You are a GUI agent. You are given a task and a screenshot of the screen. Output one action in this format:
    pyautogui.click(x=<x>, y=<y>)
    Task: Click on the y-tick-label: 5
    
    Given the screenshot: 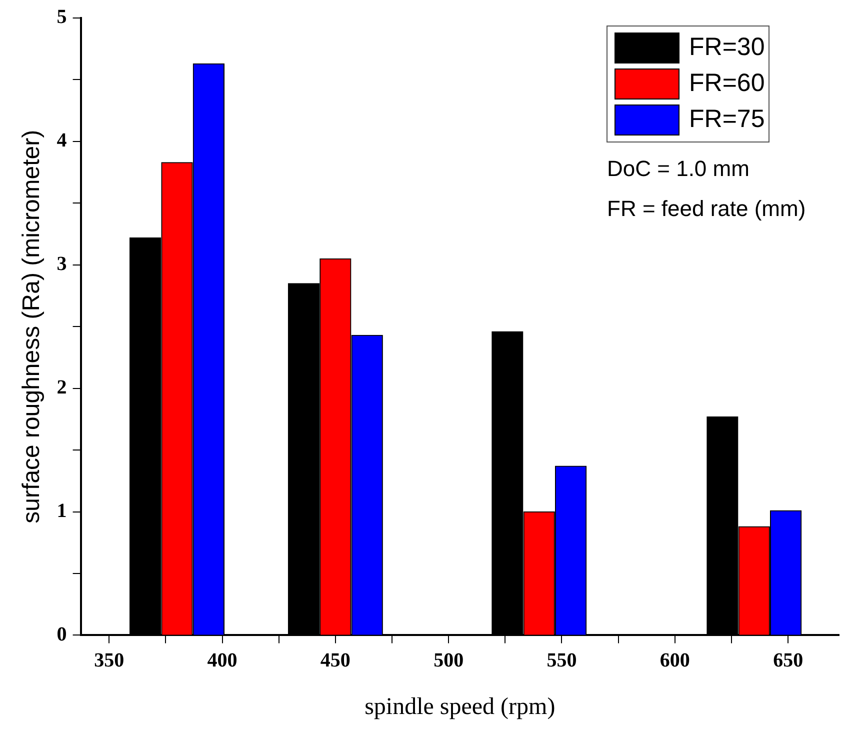 What is the action you would take?
    pyautogui.click(x=61, y=17)
    